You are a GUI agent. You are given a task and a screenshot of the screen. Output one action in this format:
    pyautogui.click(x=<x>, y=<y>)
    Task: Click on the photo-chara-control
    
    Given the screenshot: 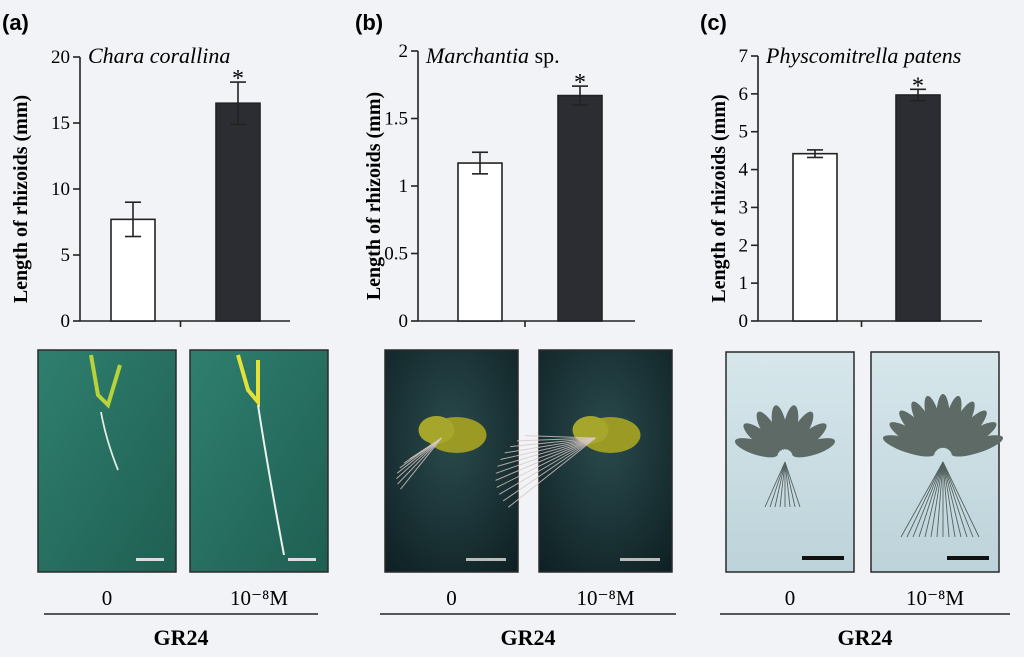 What is the action you would take?
    pyautogui.click(x=107, y=461)
    